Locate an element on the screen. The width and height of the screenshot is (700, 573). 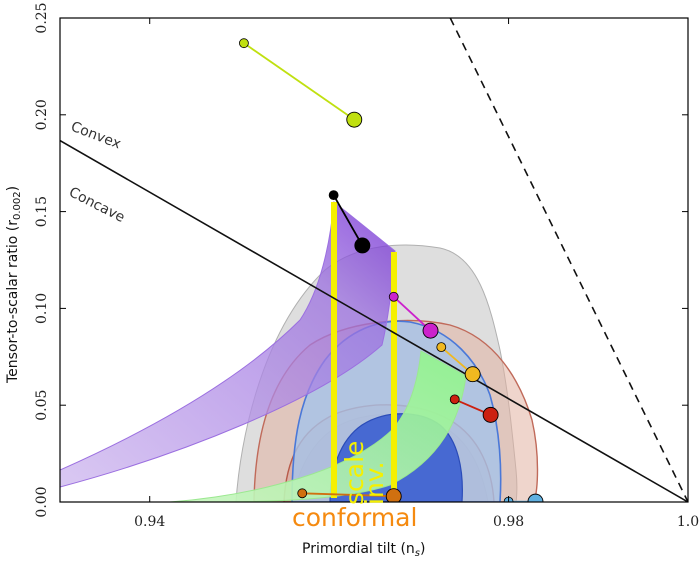
convex-label: Convex is located at coordinates (96, 136).